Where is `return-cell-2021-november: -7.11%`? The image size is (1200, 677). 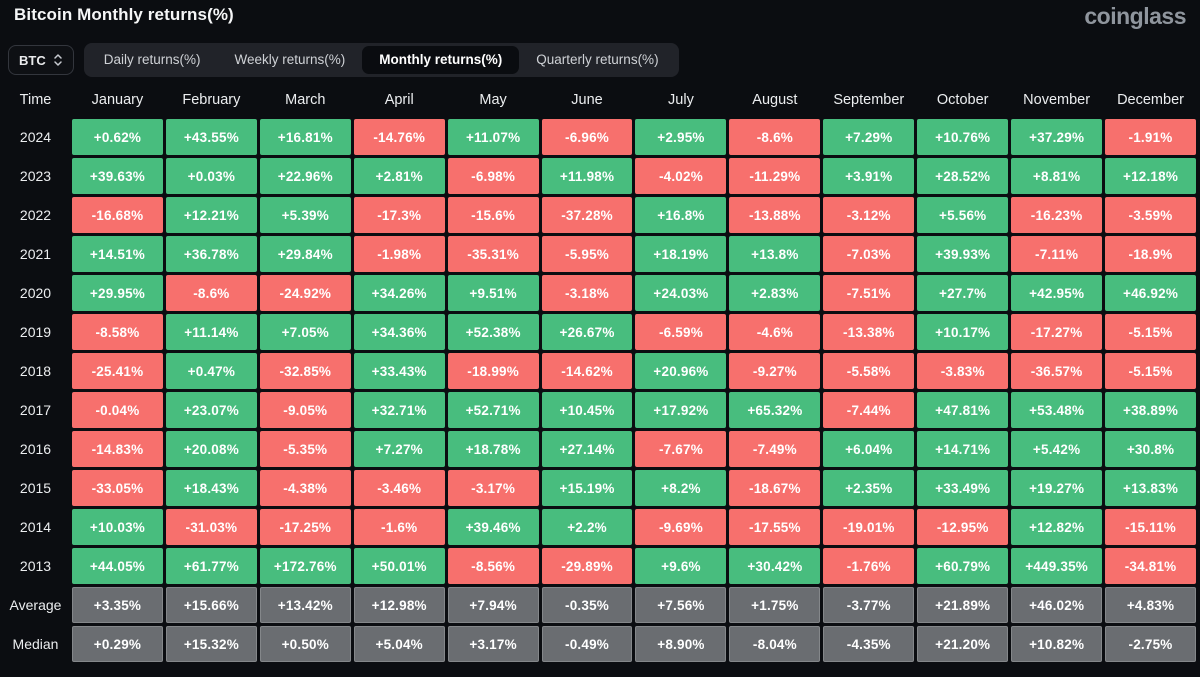
return-cell-2021-november: -7.11% is located at coordinates (1057, 254).